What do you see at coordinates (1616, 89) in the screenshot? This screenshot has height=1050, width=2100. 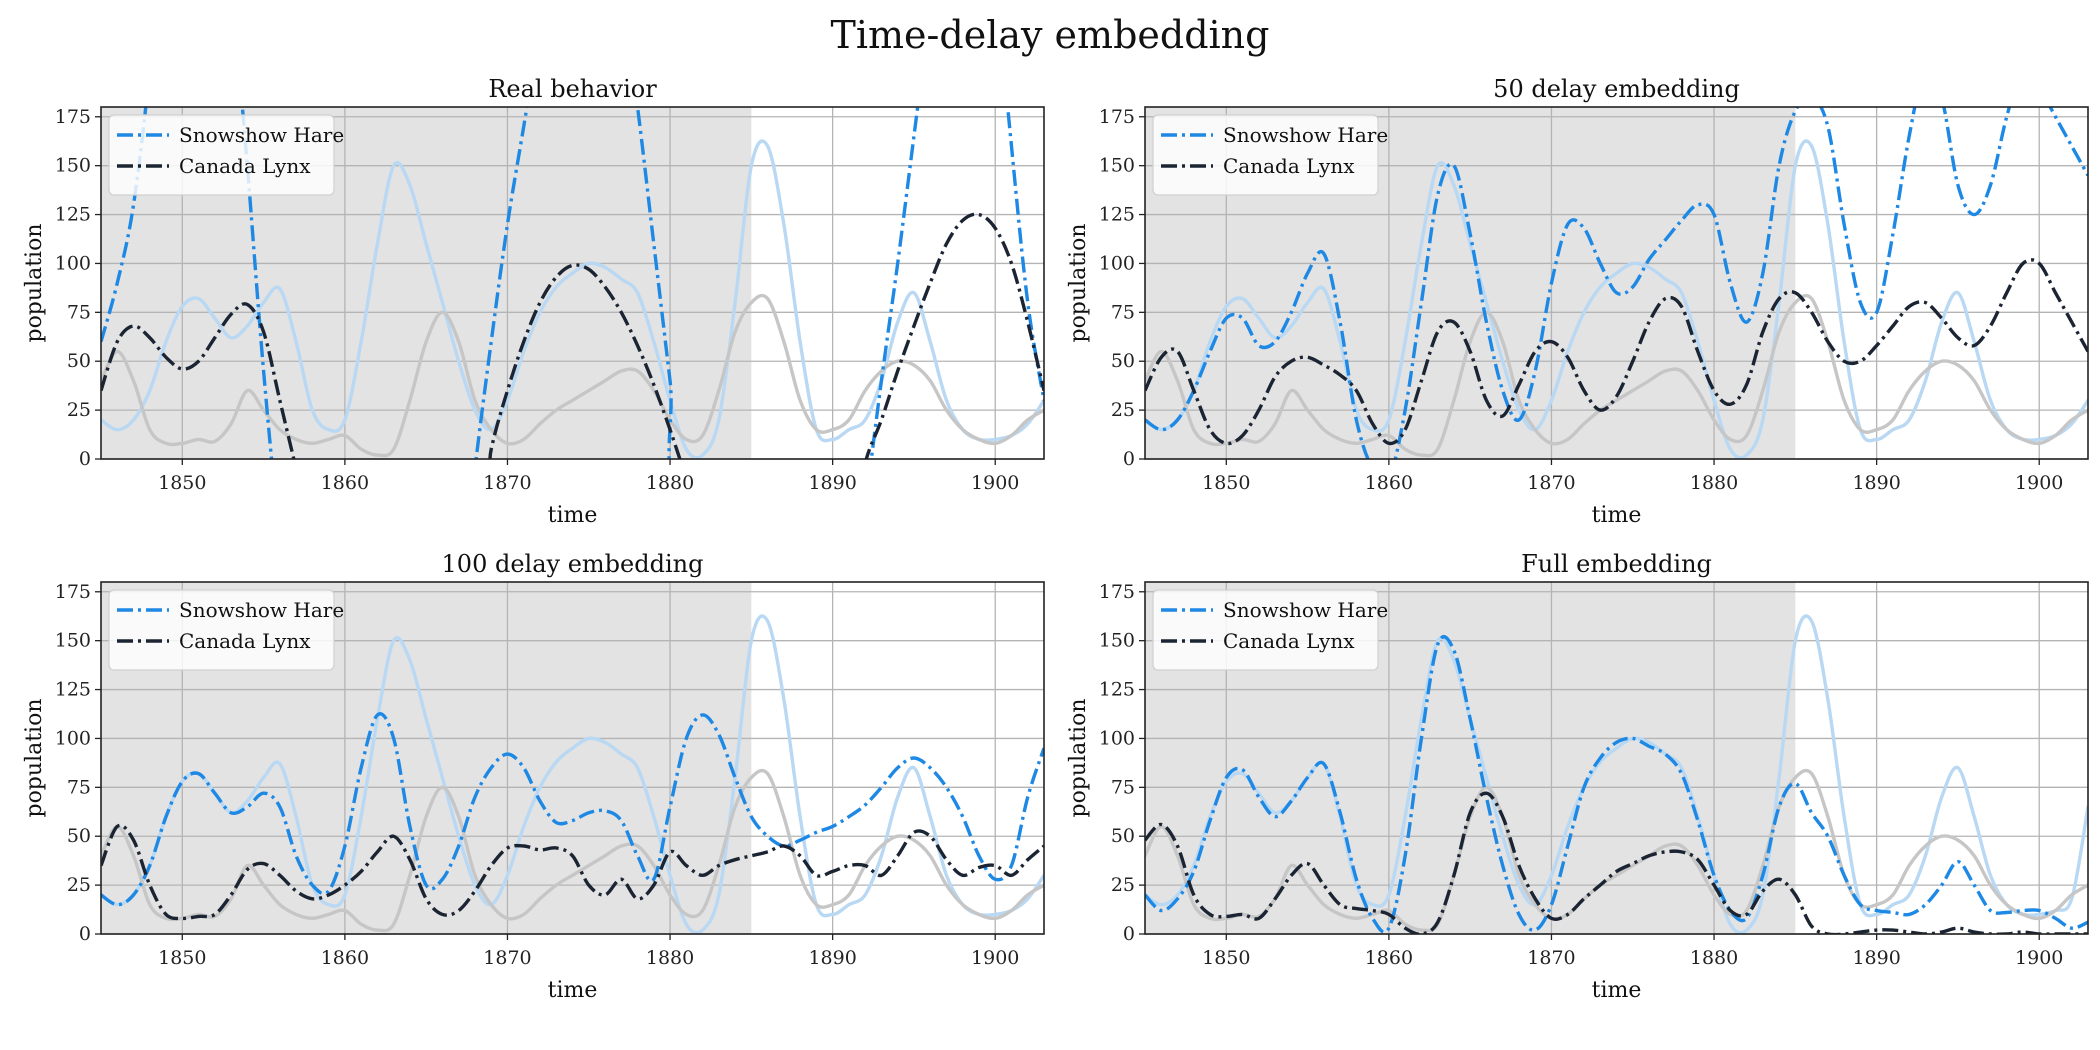 I see `chart-title: 50 delay embedding` at bounding box center [1616, 89].